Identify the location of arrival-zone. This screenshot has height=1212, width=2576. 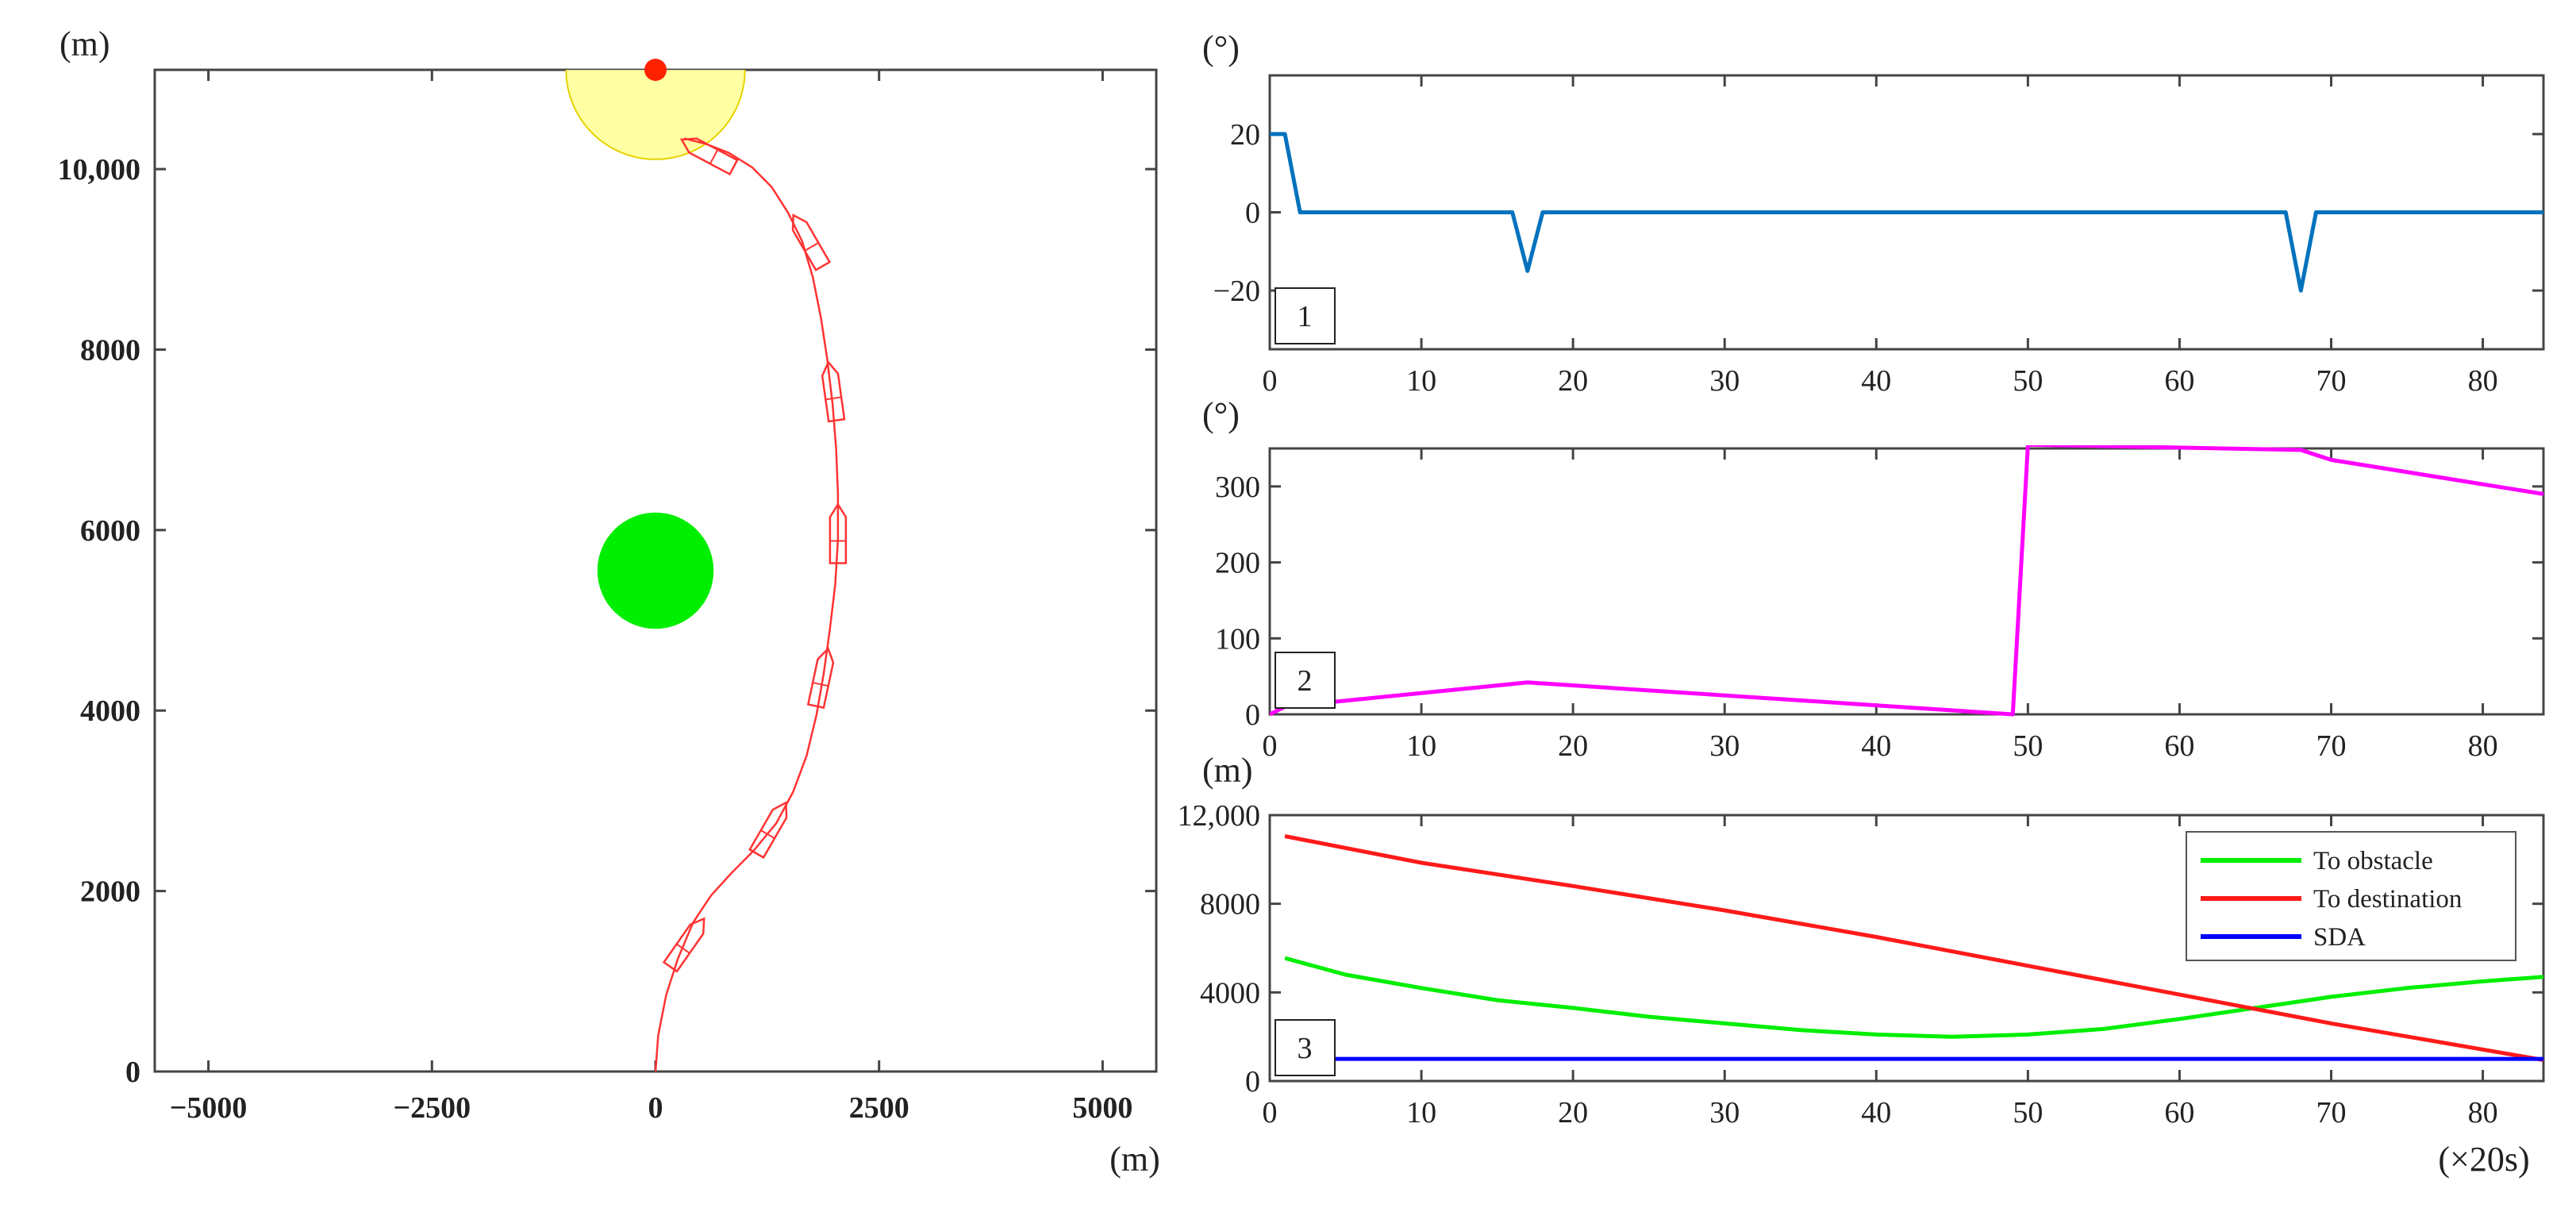
(655, 115).